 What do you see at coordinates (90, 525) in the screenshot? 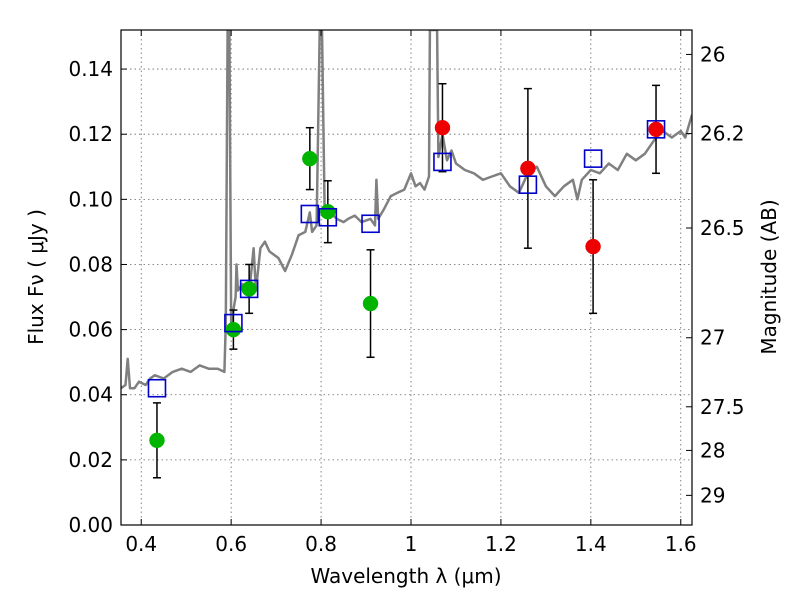
I see `y-tick-label: 0.00` at bounding box center [90, 525].